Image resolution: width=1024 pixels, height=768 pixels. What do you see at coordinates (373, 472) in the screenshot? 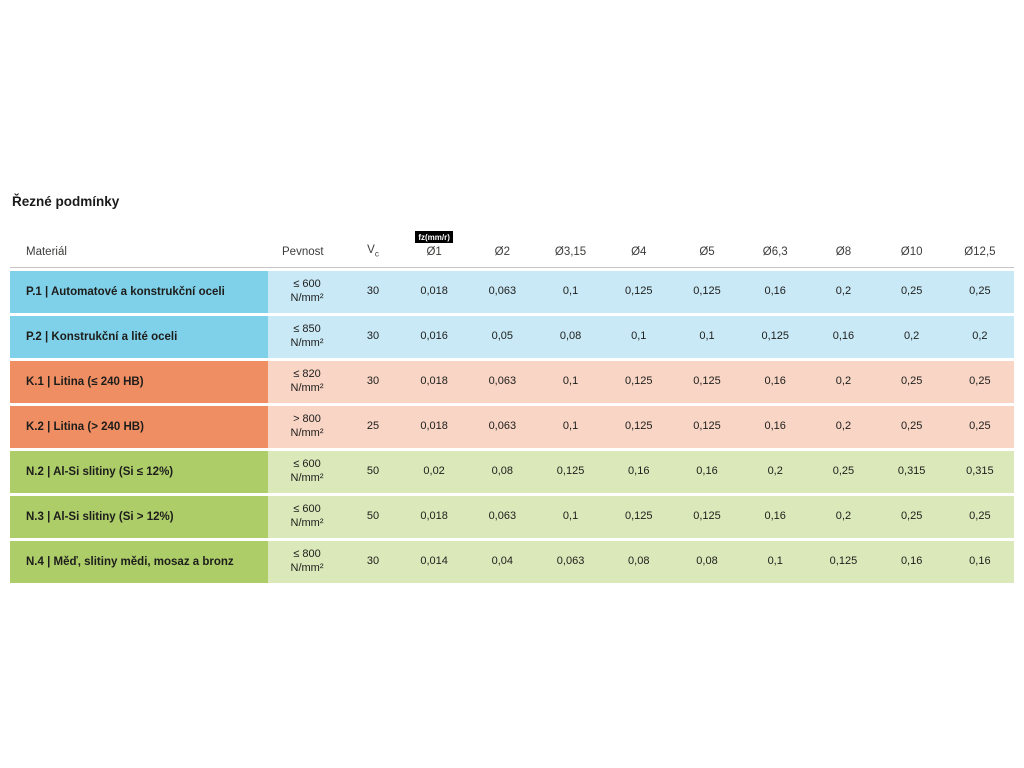
I see `vc-value: 50` at bounding box center [373, 472].